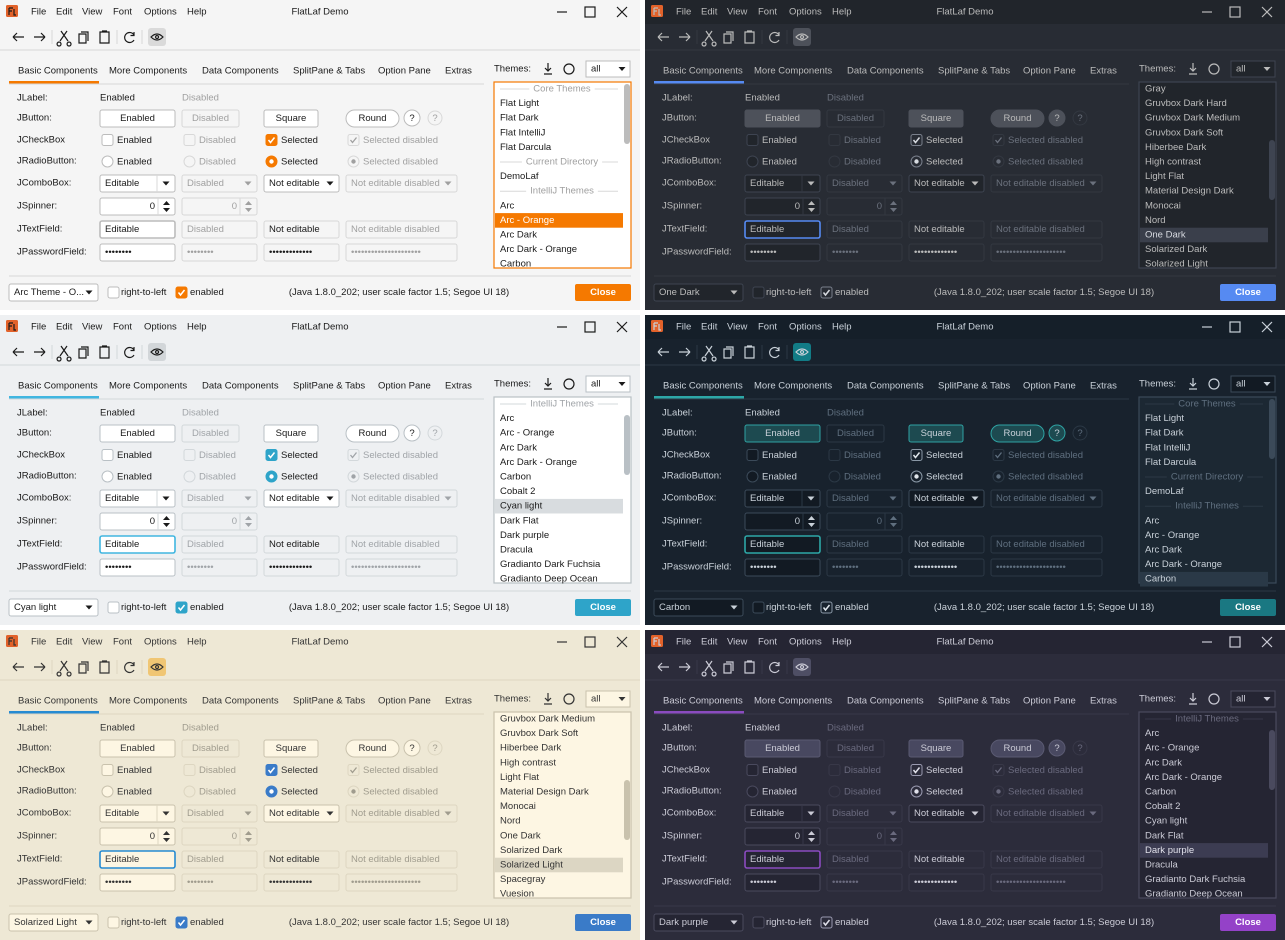 The image size is (1285, 940). Describe the element at coordinates (767, 12) in the screenshot. I see `menu-item: Font` at that location.